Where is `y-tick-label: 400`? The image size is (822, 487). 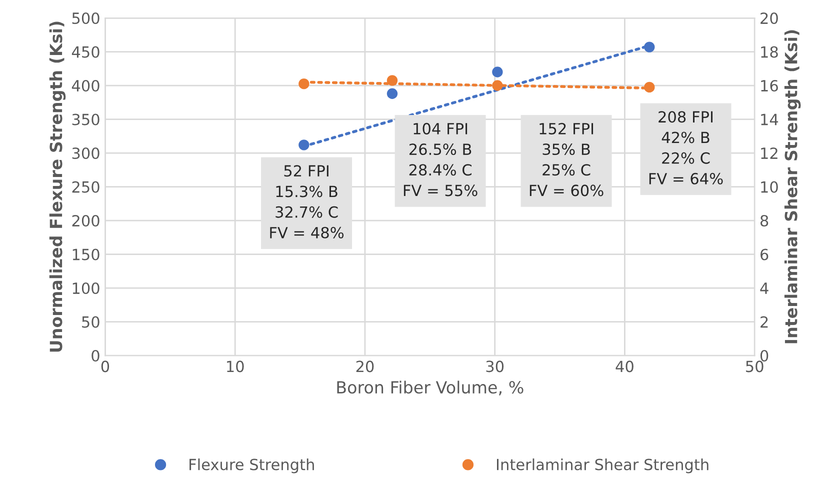
y-tick-label: 400 is located at coordinates (86, 86).